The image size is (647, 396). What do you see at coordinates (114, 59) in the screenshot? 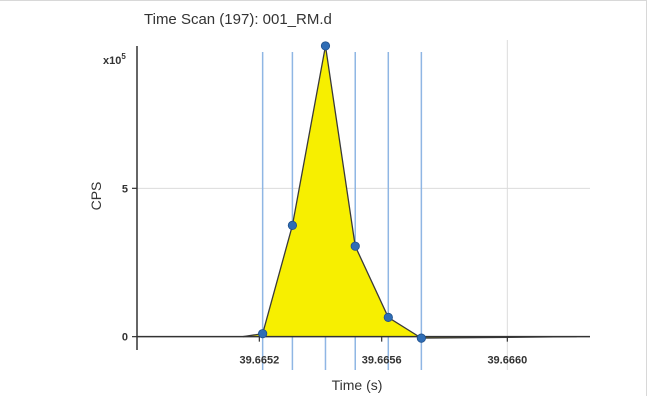
I see `y-multiplier-label: x105` at bounding box center [114, 59].